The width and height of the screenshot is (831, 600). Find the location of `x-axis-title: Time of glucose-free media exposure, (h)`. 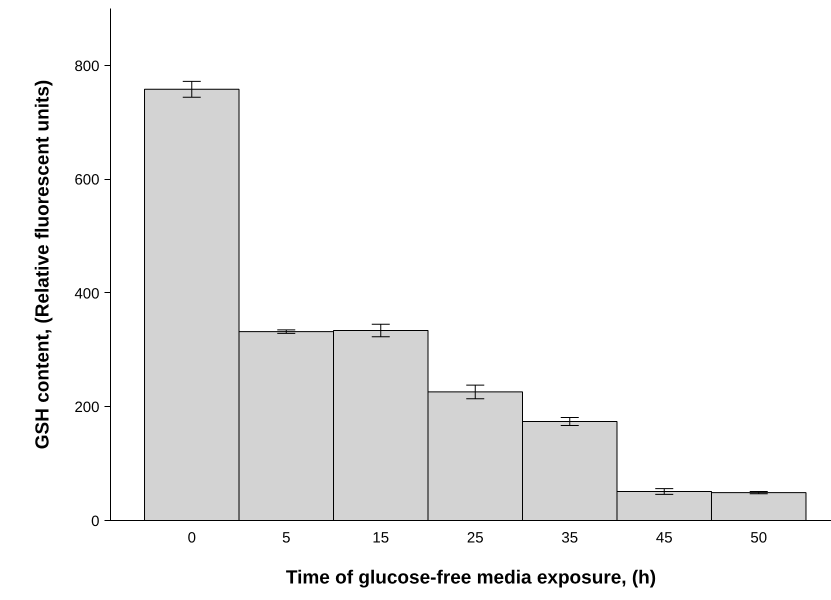

x-axis-title: Time of glucose-free media exposure, (h) is located at coordinates (471, 578).